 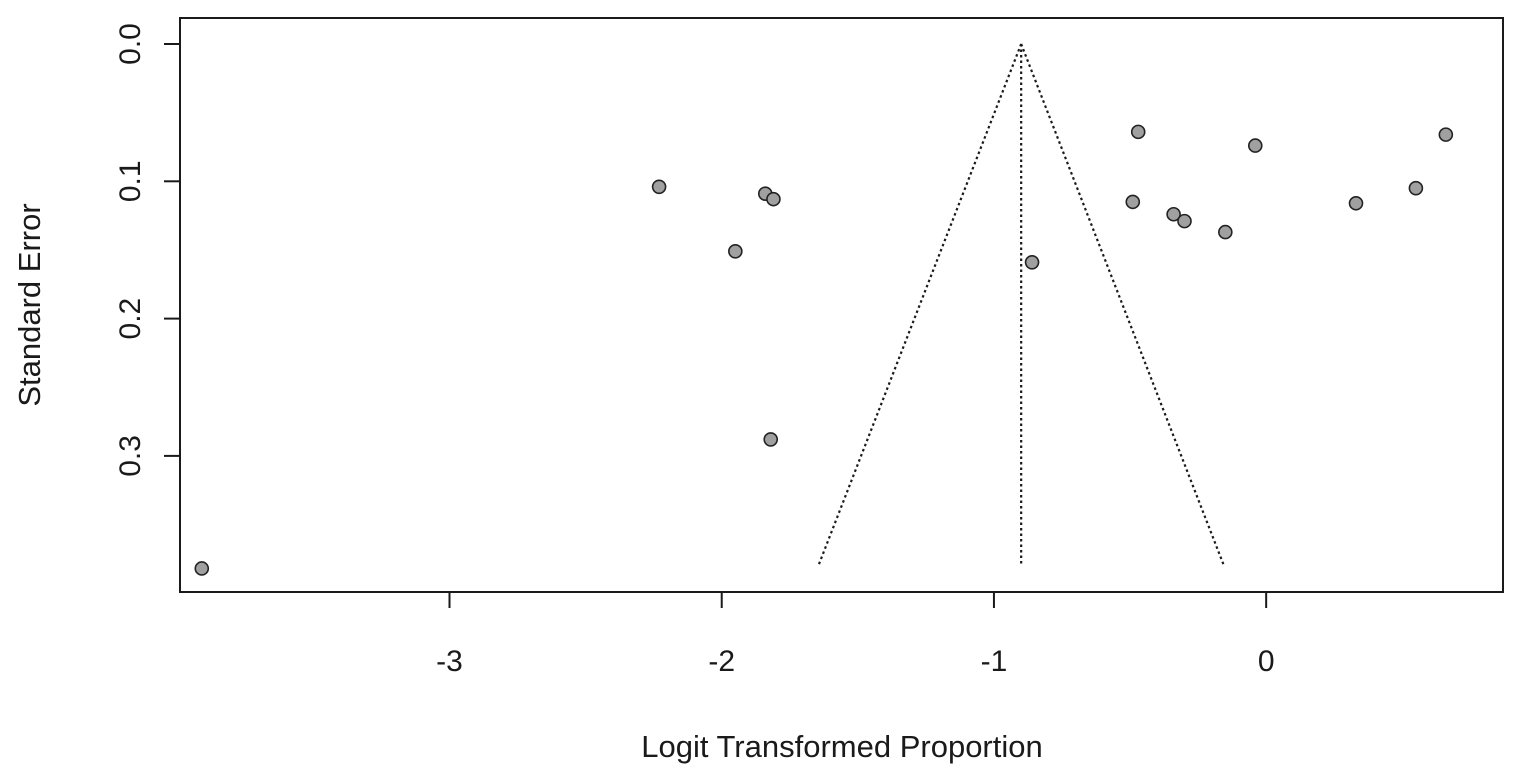 What do you see at coordinates (920, 305) in the screenshot?
I see `funnel-left-line` at bounding box center [920, 305].